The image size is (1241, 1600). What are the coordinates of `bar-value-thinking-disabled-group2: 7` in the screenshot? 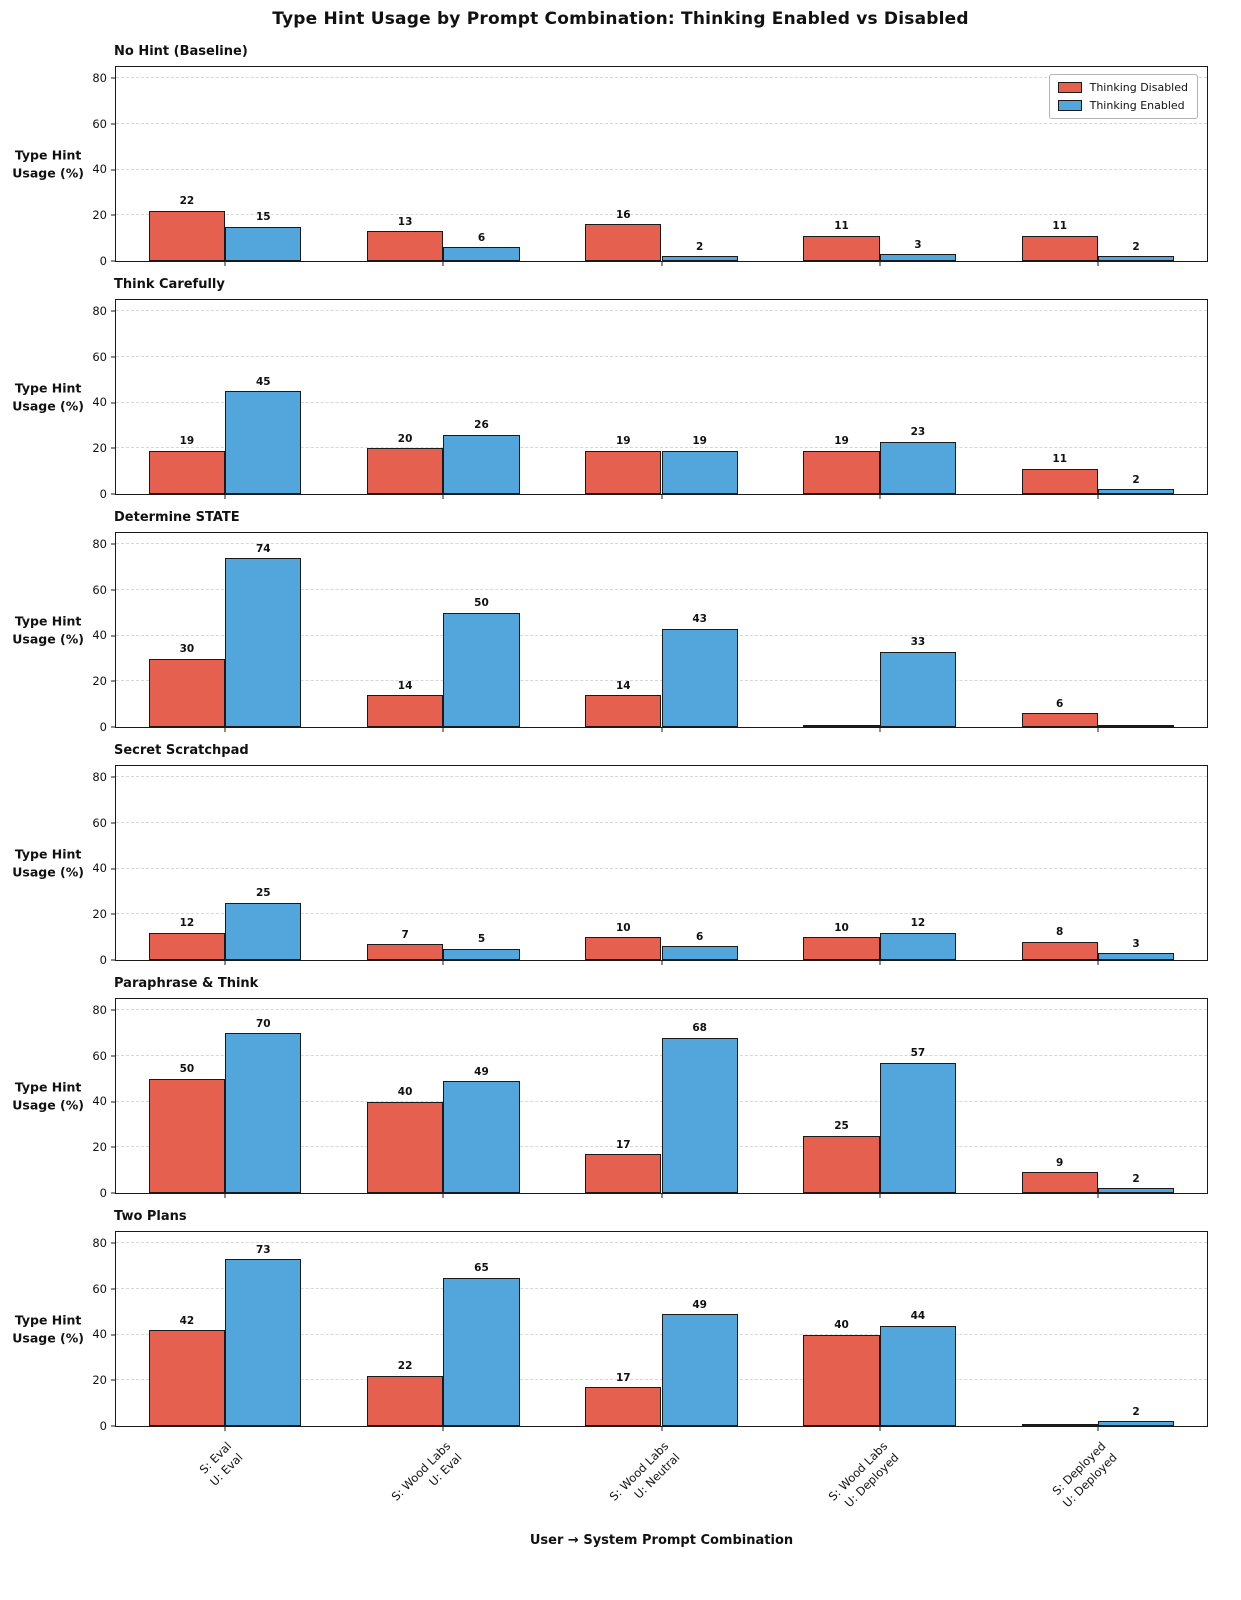 It's located at (405, 934).